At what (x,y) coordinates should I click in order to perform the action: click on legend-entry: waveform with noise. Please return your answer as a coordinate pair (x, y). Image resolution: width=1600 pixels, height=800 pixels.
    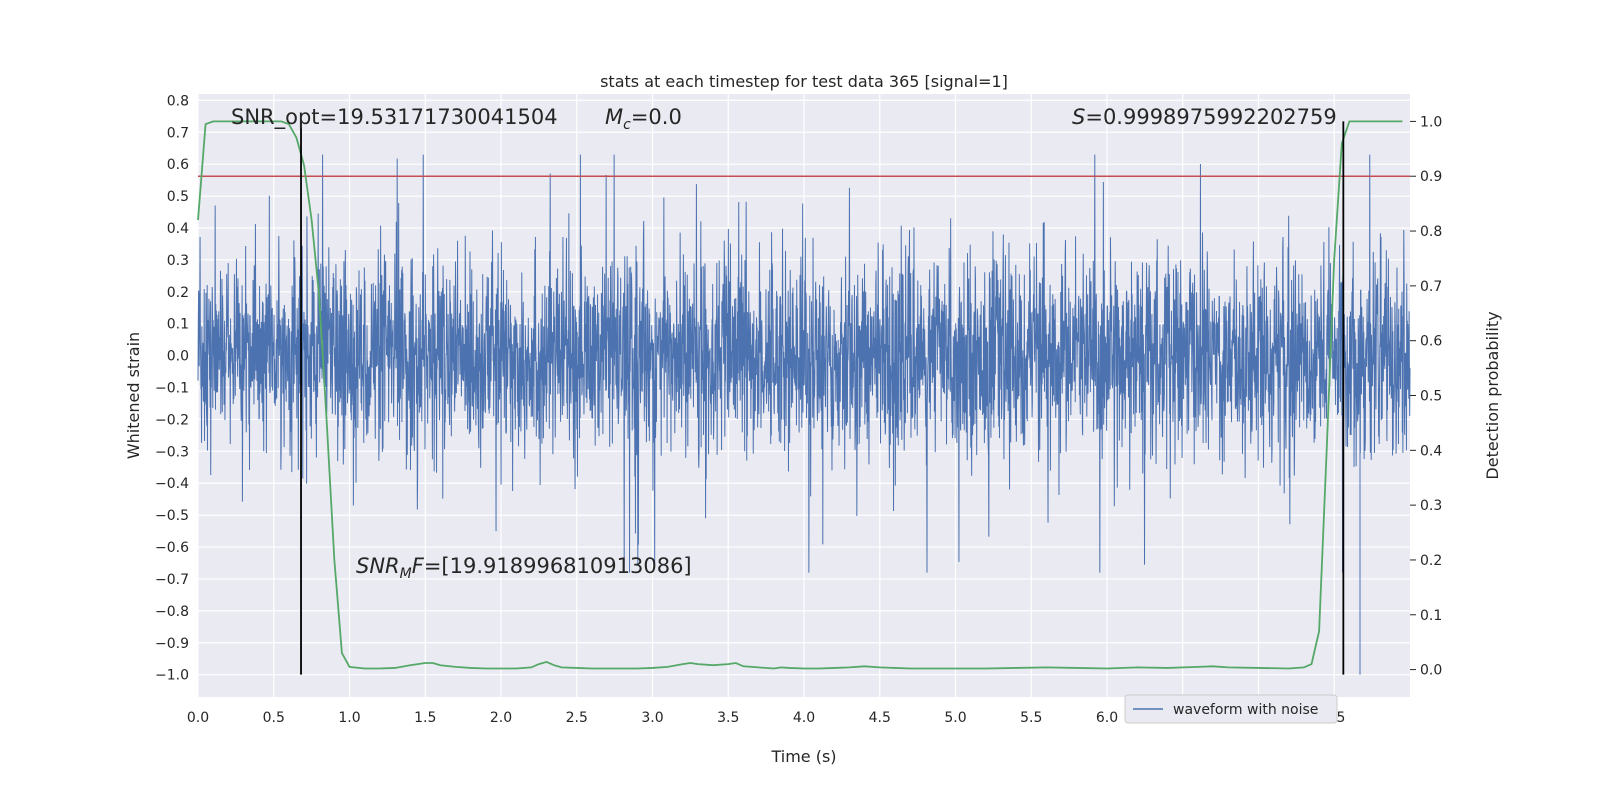
    Looking at the image, I should click on (1245, 710).